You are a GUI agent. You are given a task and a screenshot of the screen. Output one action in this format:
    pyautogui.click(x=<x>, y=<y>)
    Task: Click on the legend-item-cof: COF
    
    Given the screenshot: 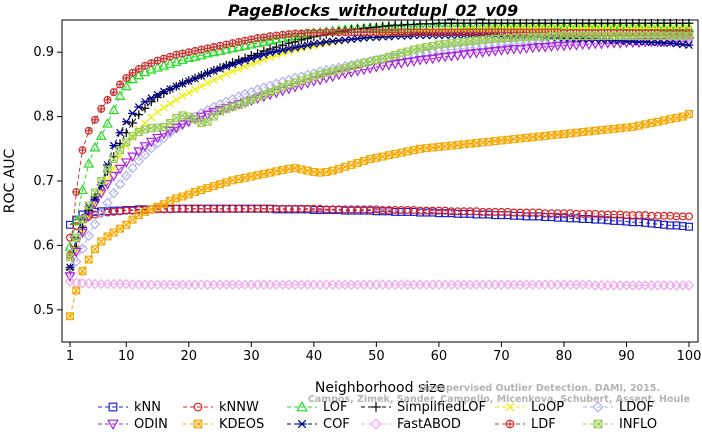 What is the action you would take?
    pyautogui.click(x=318, y=424)
    